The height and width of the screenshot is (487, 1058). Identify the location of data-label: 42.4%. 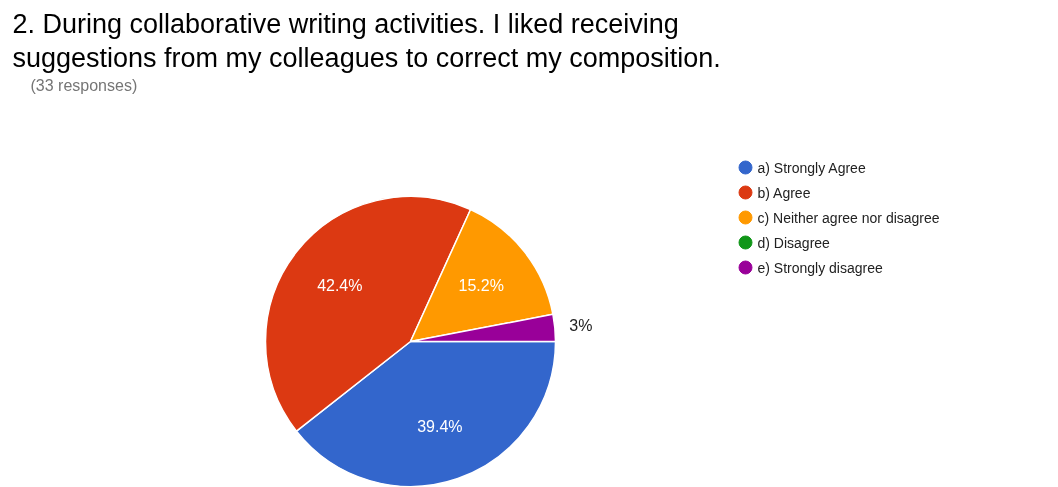
(340, 286).